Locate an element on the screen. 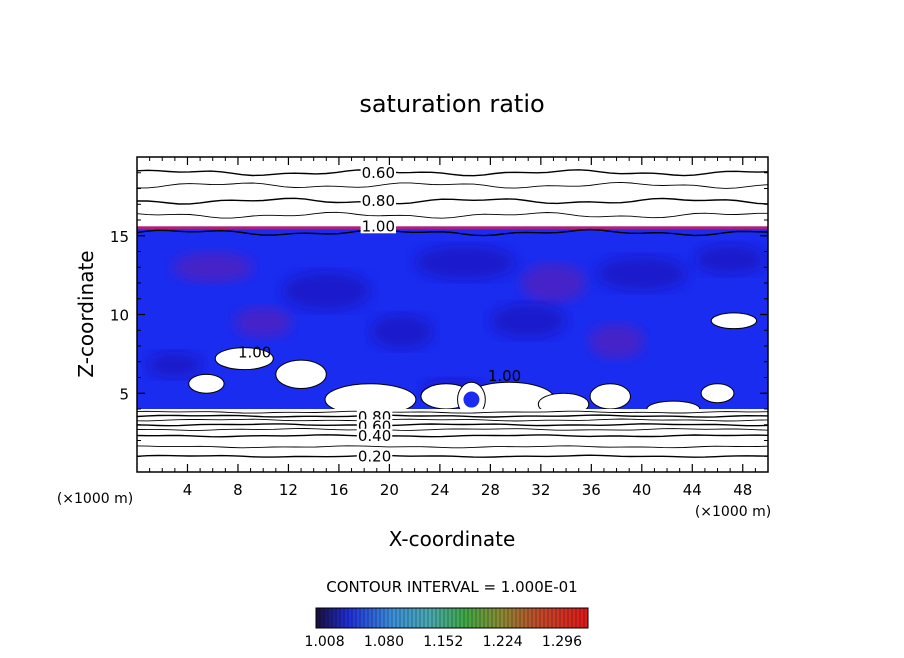 The width and height of the screenshot is (904, 658). y-unit-label: (×1000 m) is located at coordinates (95, 499).